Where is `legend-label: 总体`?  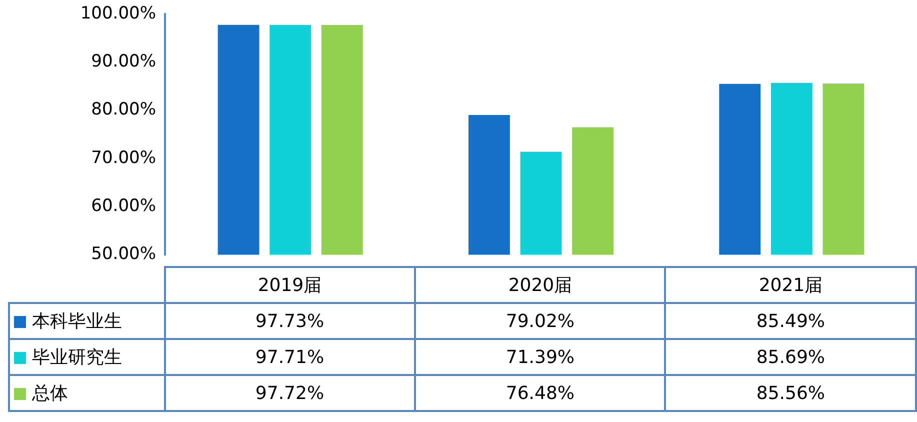
legend-label: 总体 is located at coordinates (86, 393).